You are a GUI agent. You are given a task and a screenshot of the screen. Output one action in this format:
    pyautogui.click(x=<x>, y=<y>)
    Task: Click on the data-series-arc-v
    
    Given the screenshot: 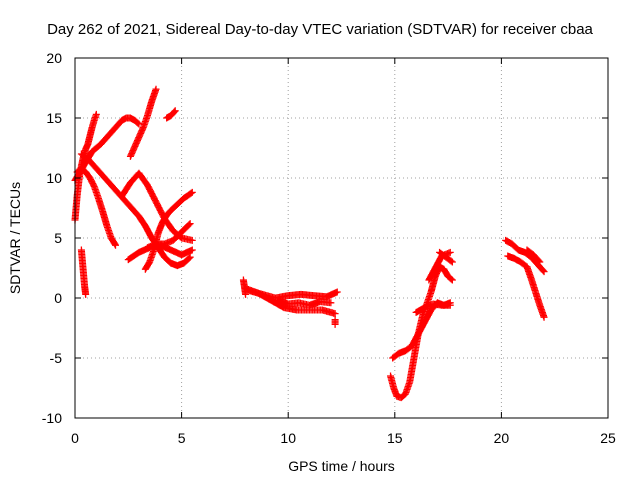 What is the action you would take?
    pyautogui.click(x=525, y=256)
    